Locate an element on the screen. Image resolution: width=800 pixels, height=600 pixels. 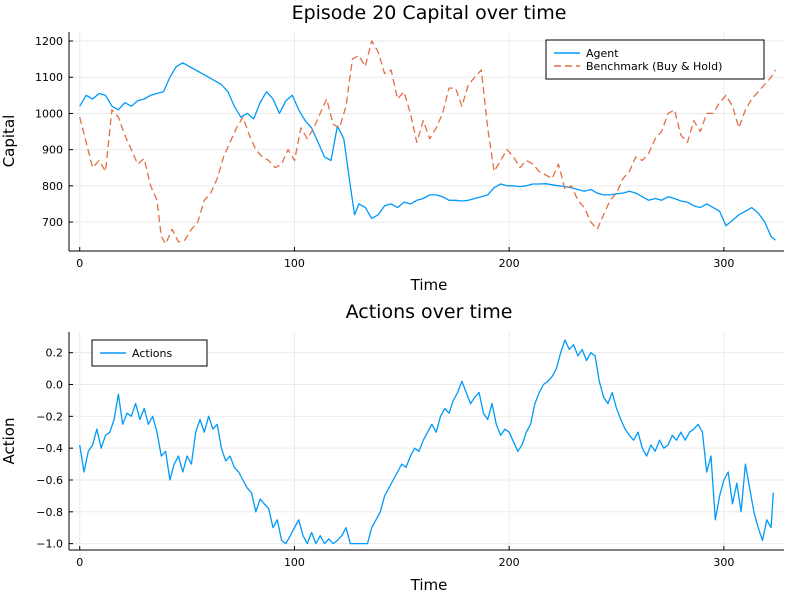
chart-title: Episode 20 Capital over time is located at coordinates (429, 13).